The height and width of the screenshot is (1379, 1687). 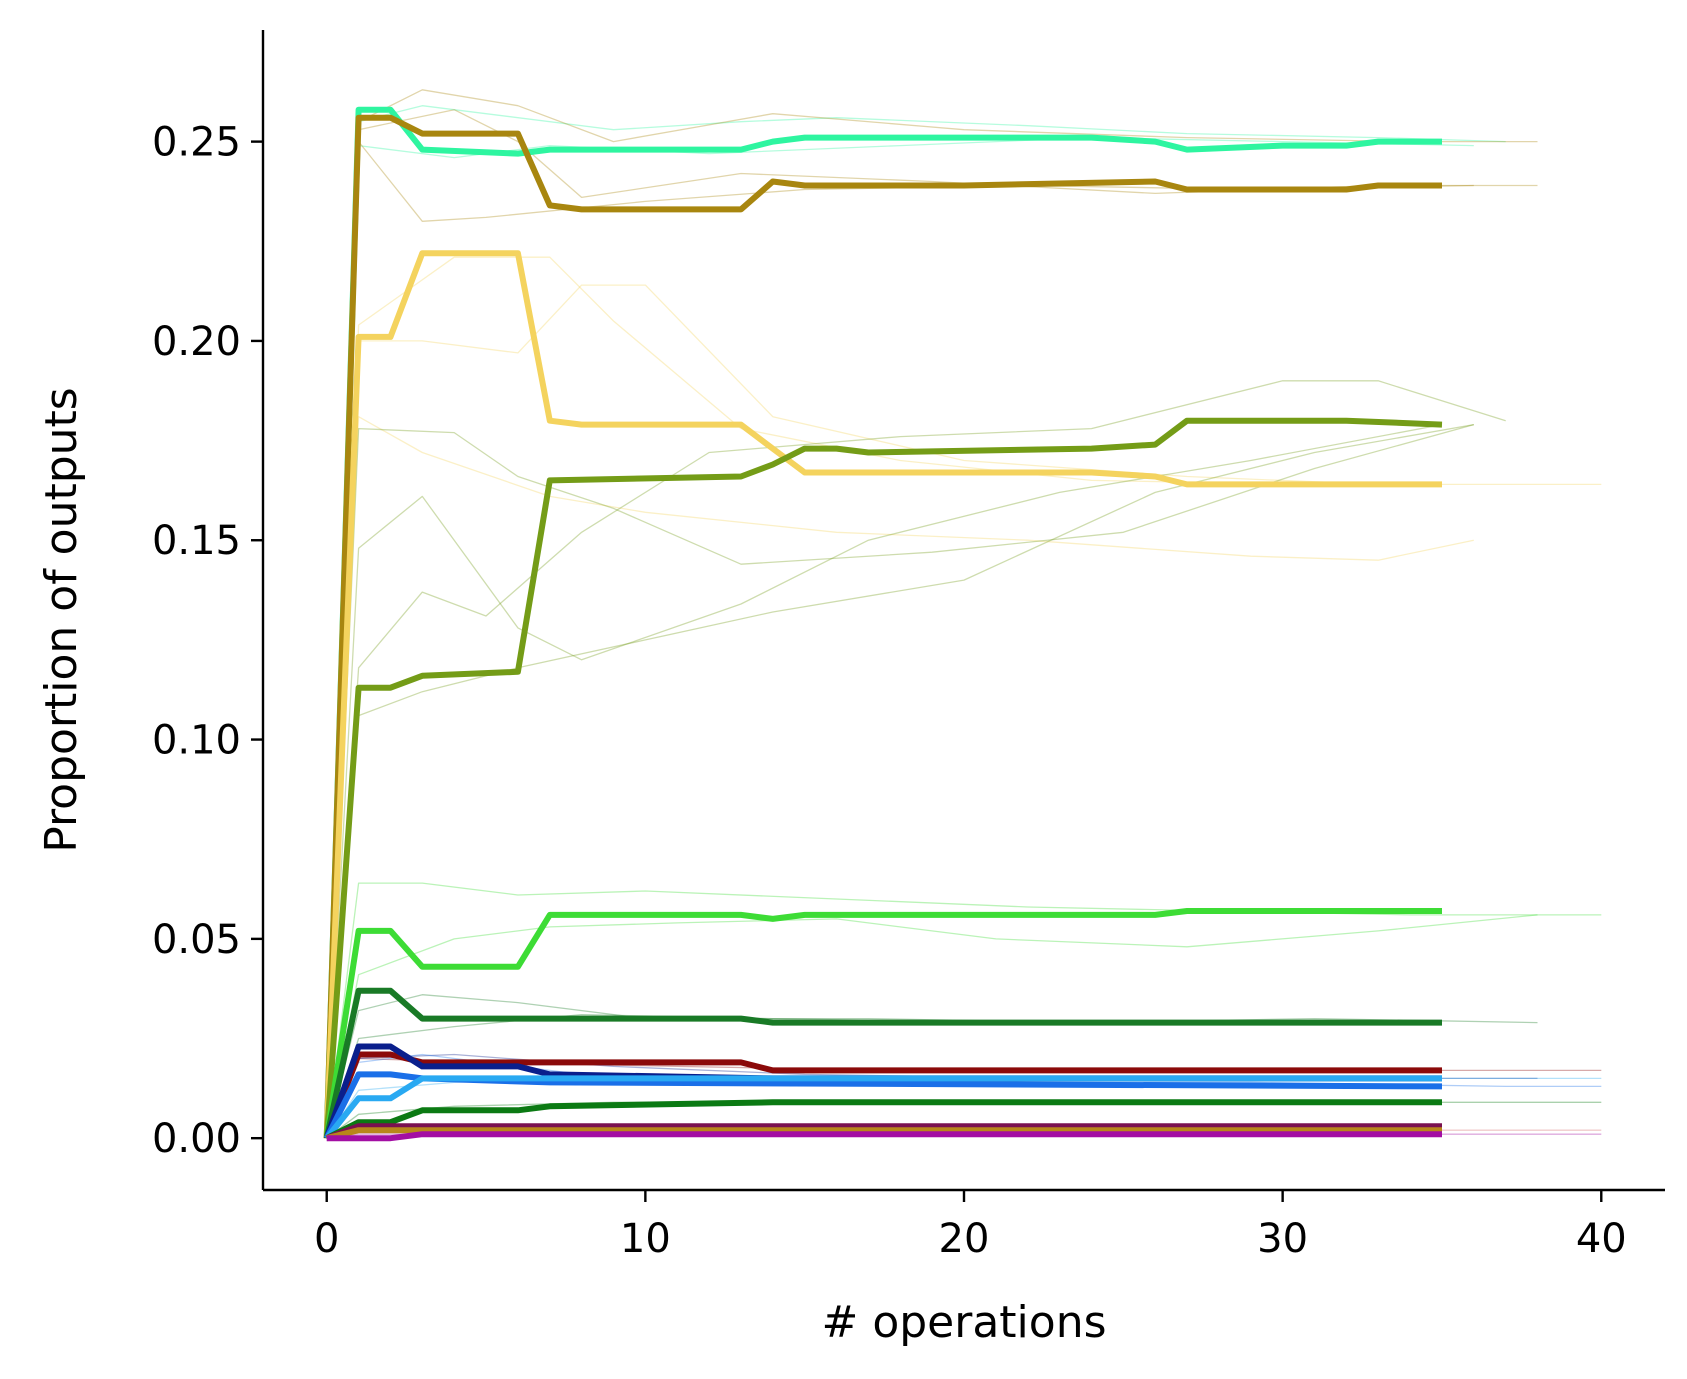 I want to click on x-tick-label: 30, so click(x=1282, y=1239).